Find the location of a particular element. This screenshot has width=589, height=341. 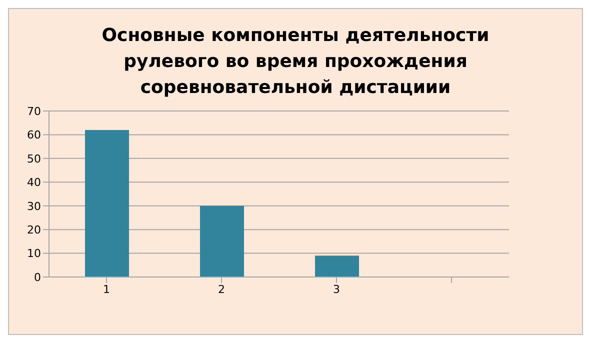

y-tick-label: 60 is located at coordinates (34, 135).